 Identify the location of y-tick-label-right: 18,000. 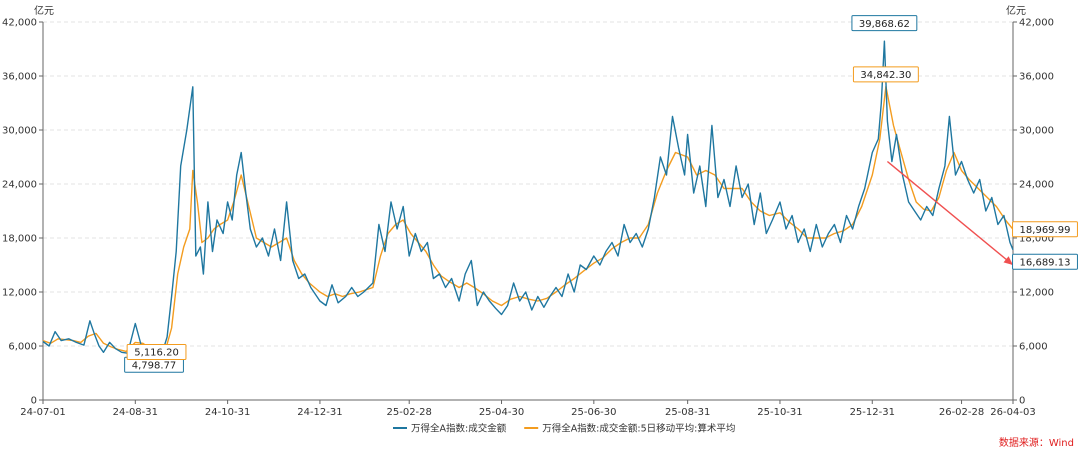
(1036, 239).